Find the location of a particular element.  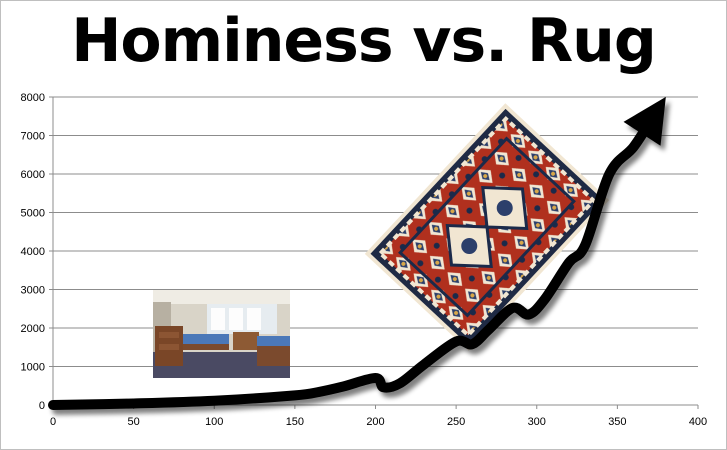

x-tick-label: 200 is located at coordinates (375, 422).